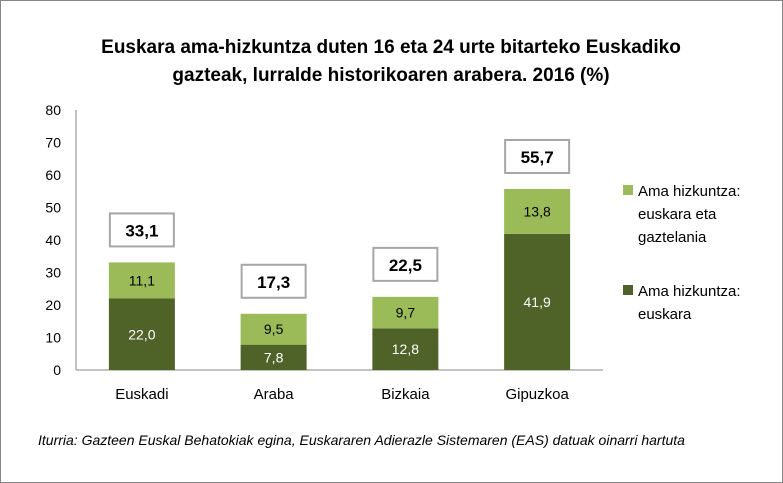  Describe the element at coordinates (53, 175) in the screenshot. I see `y-tick-label: 60` at that location.